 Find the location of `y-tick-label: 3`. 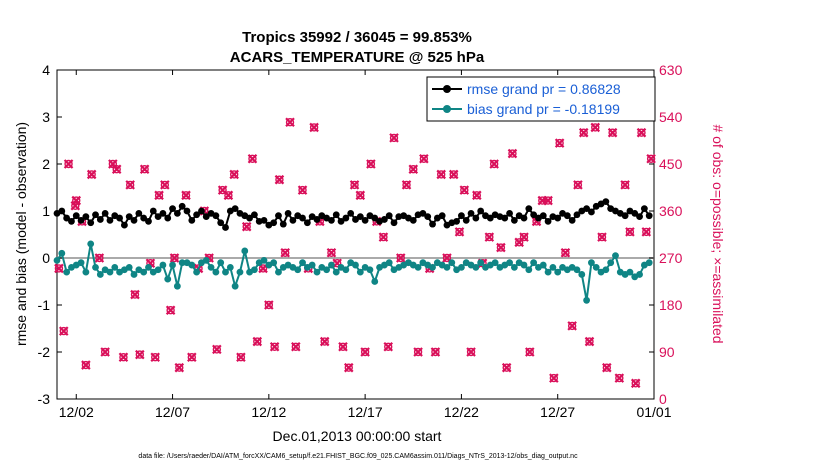

y-tick-label: 3 is located at coordinates (46, 117).